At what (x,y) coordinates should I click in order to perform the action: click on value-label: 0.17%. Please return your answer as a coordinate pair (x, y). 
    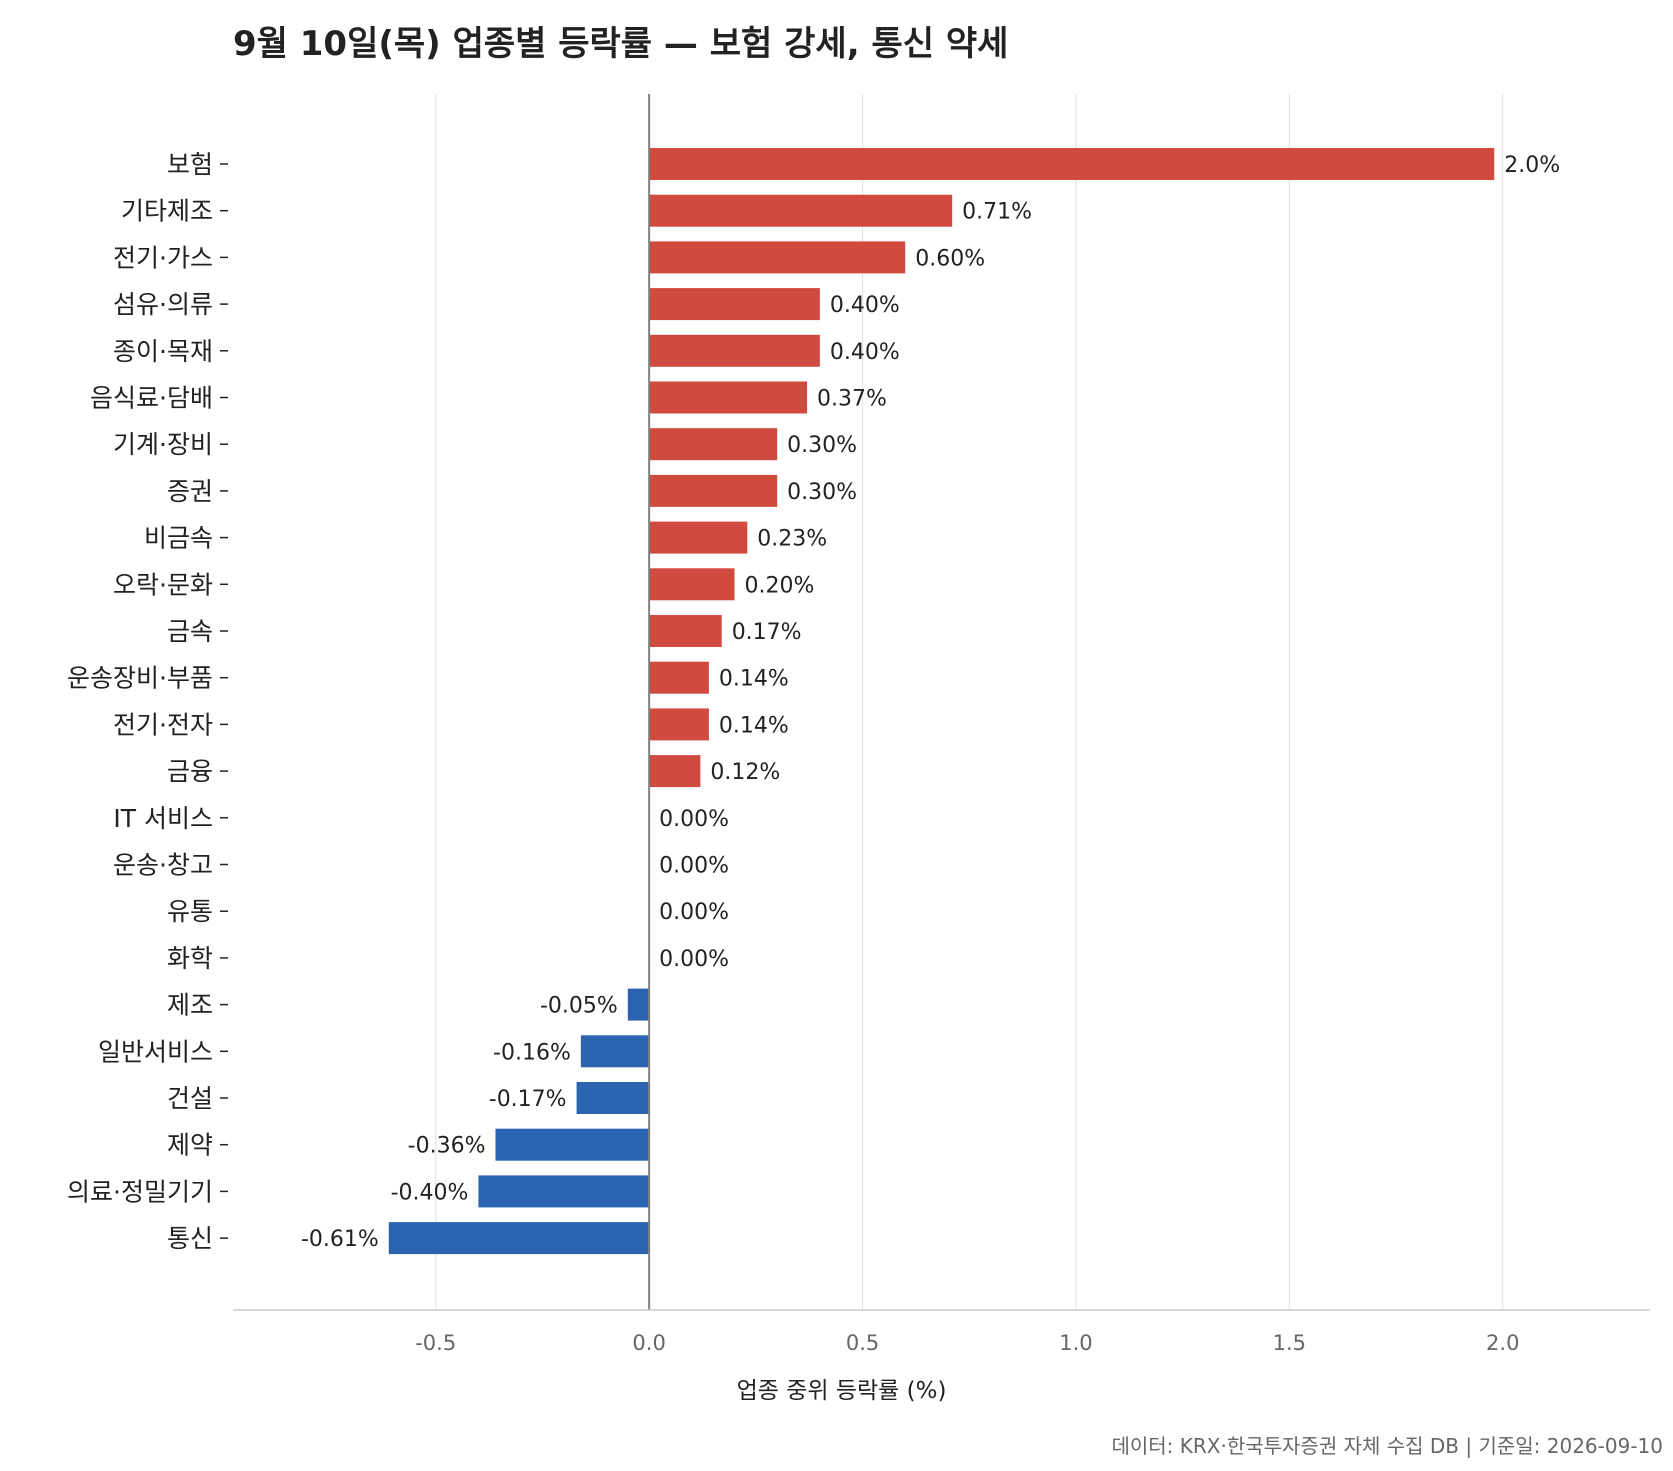
    Looking at the image, I should click on (767, 632).